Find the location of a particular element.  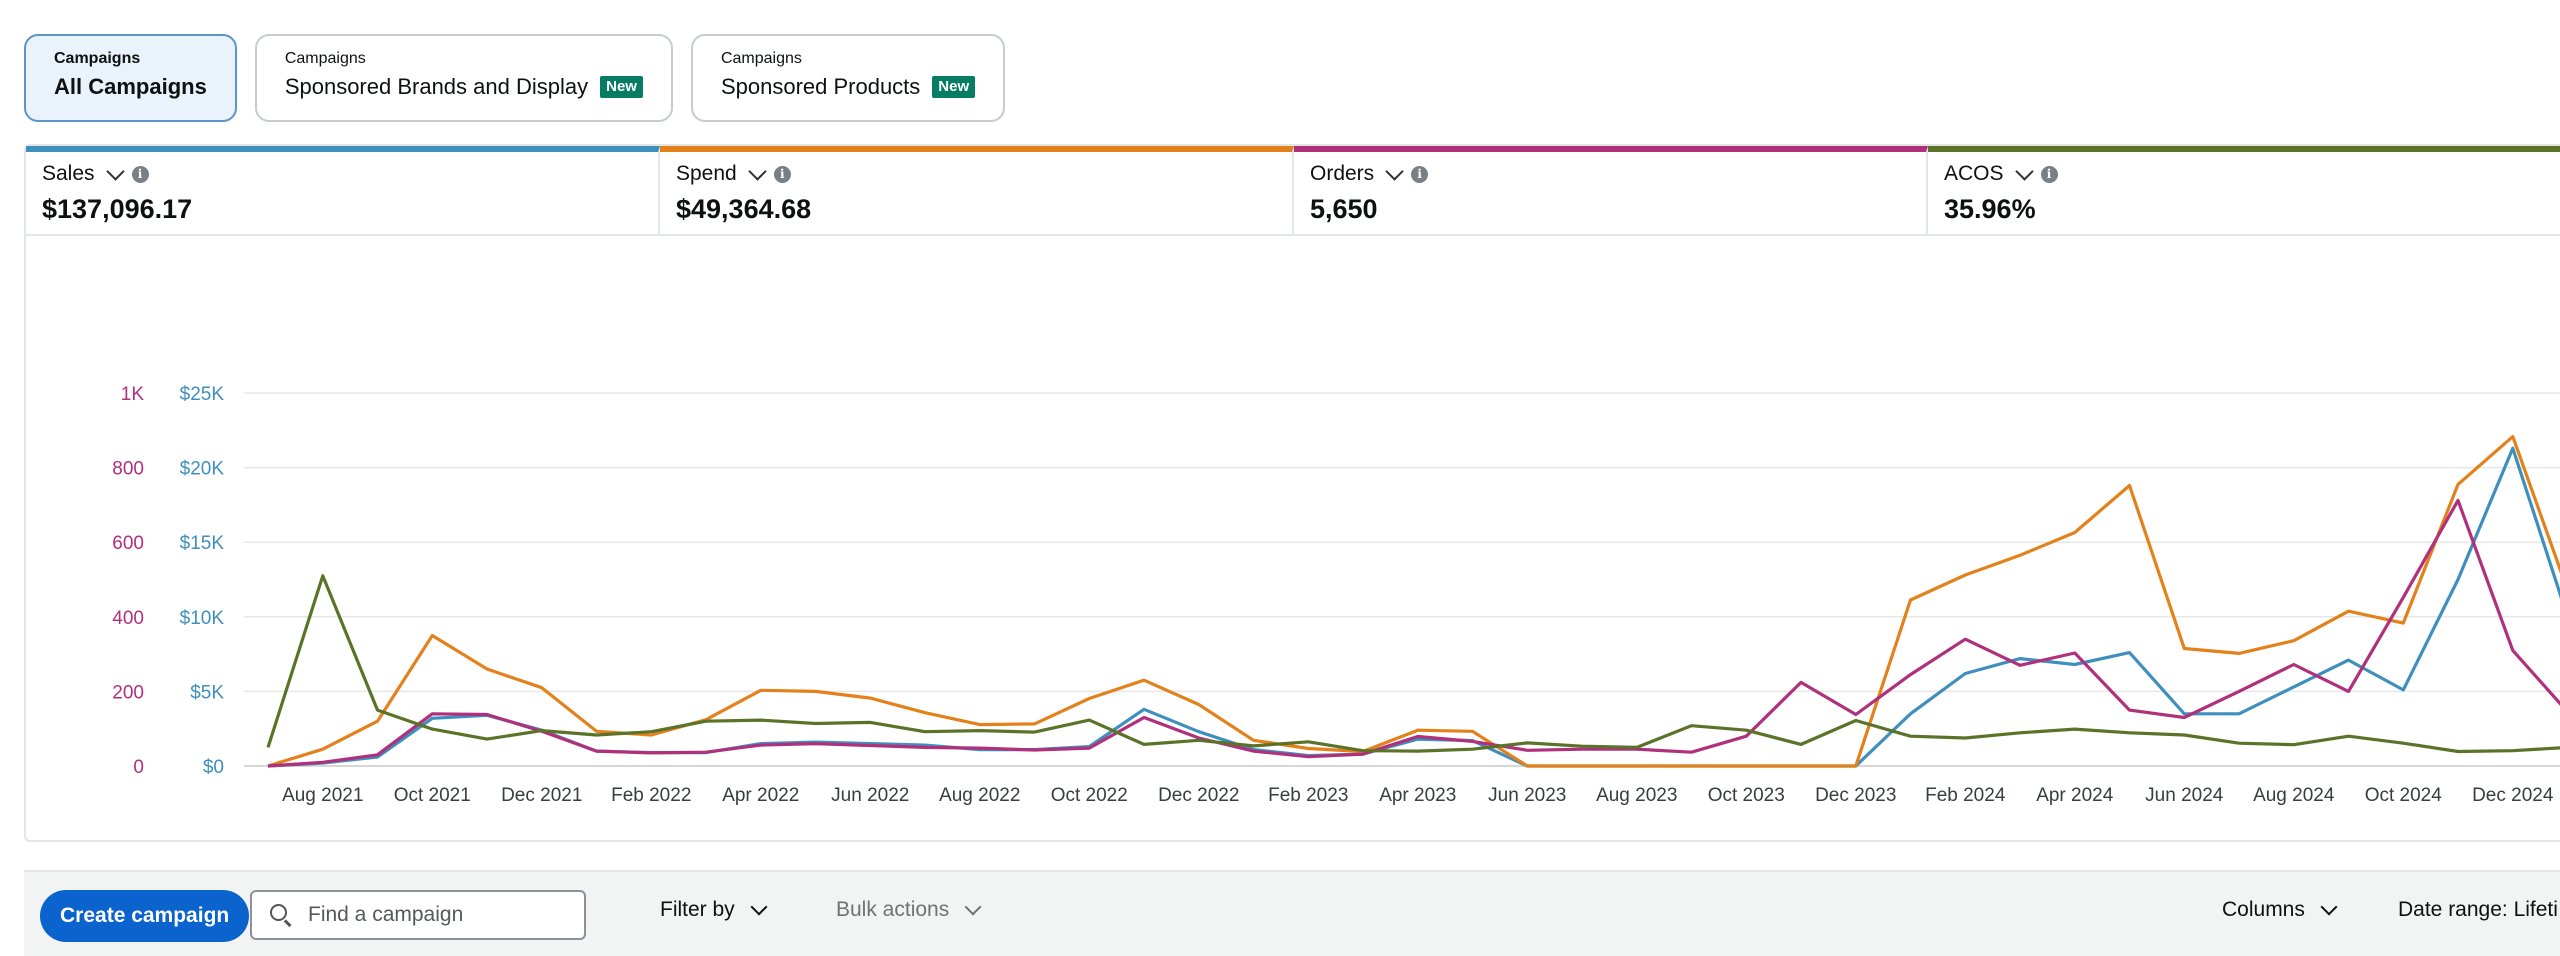

y-axis-tick-label: 400 is located at coordinates (128, 618).